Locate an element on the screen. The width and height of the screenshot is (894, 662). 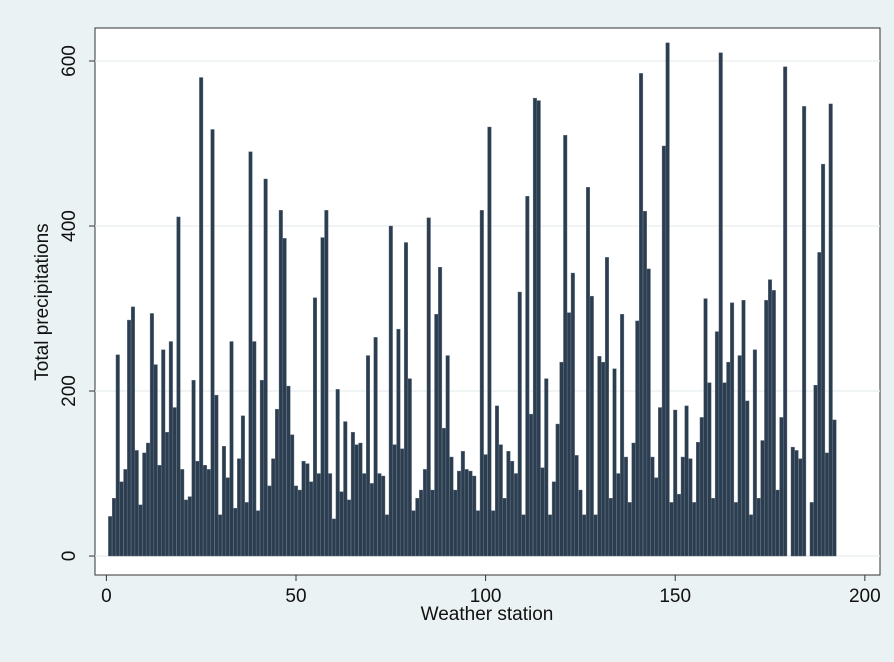
x-tick-label: 50 is located at coordinates (295, 596).